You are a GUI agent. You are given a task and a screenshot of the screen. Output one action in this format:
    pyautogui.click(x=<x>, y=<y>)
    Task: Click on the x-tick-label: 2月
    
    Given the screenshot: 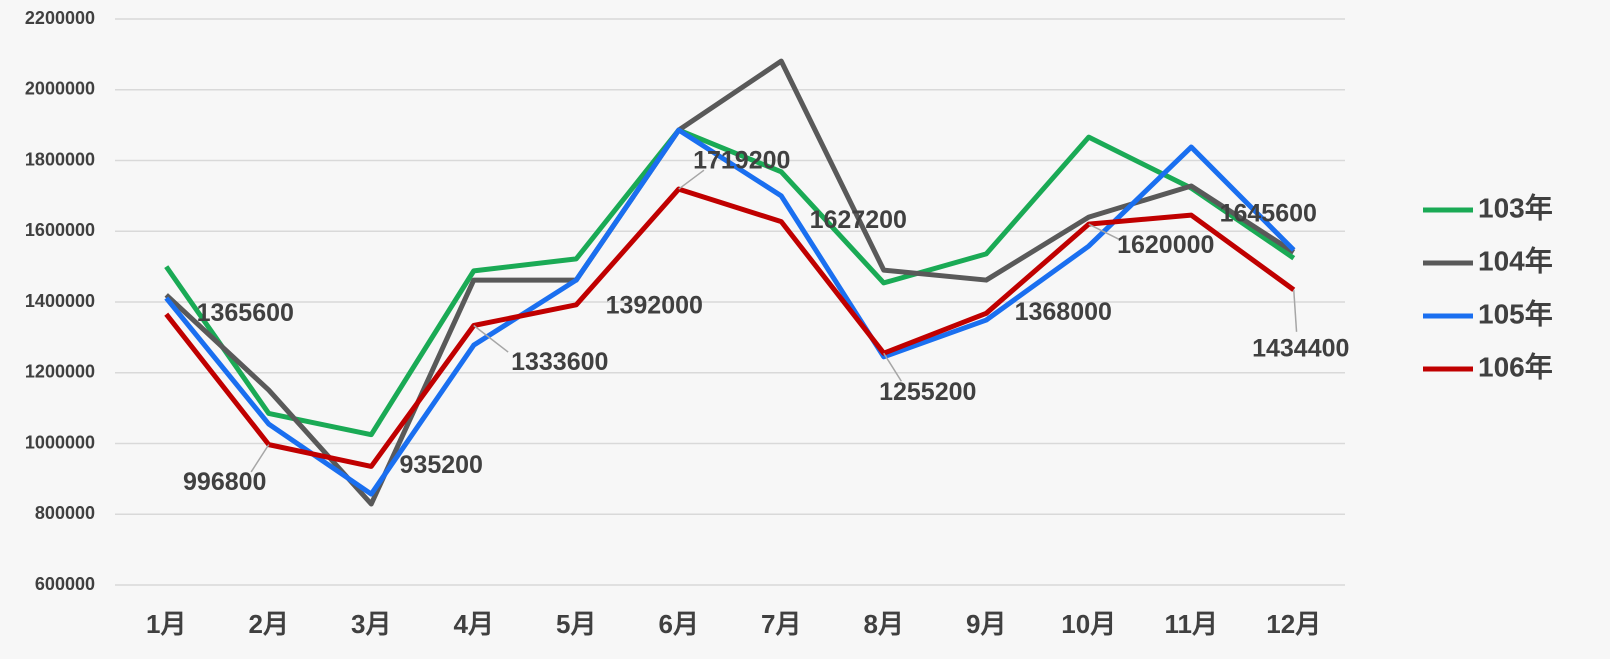 What is the action you would take?
    pyautogui.click(x=269, y=624)
    